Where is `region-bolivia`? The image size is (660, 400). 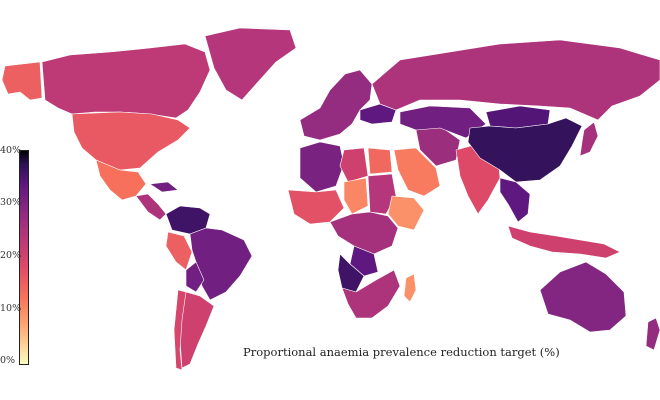 region-bolivia is located at coordinates (195, 277).